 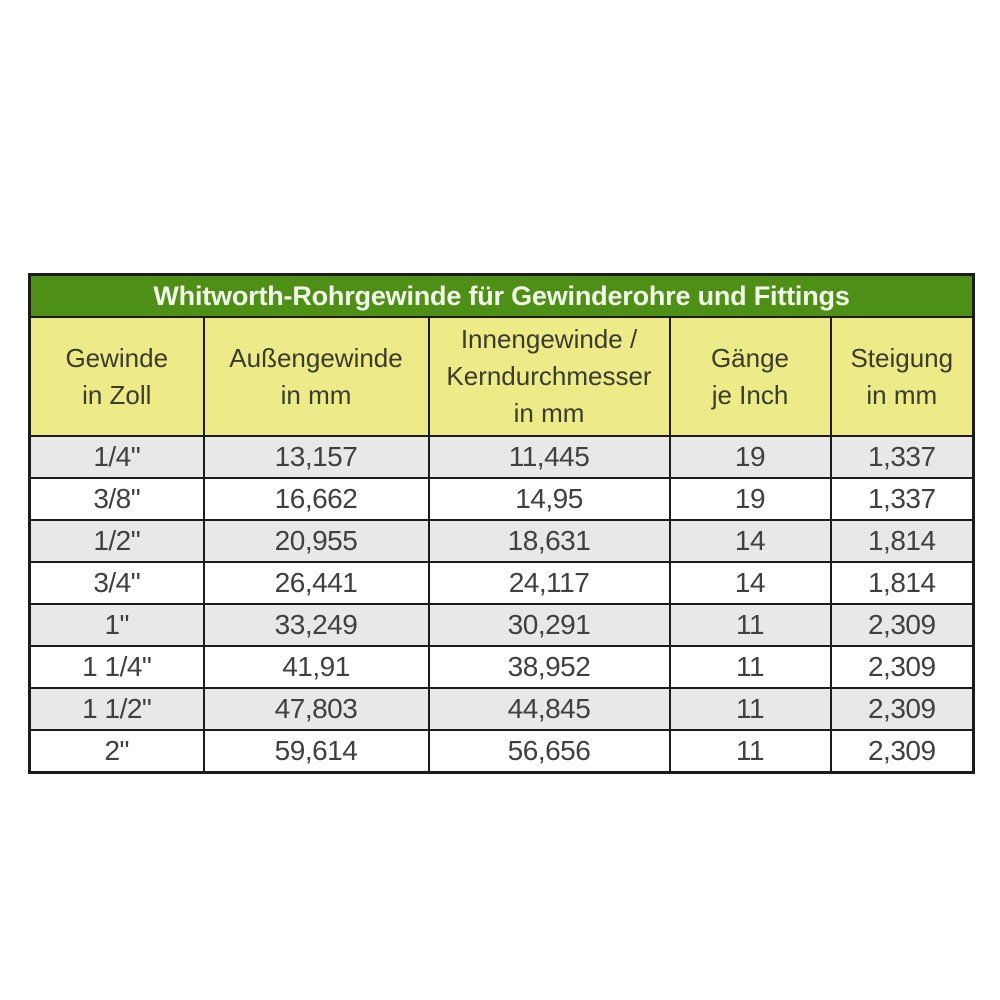 I want to click on column-header-aussengewinde: Außengewinde in mm, so click(x=316, y=376).